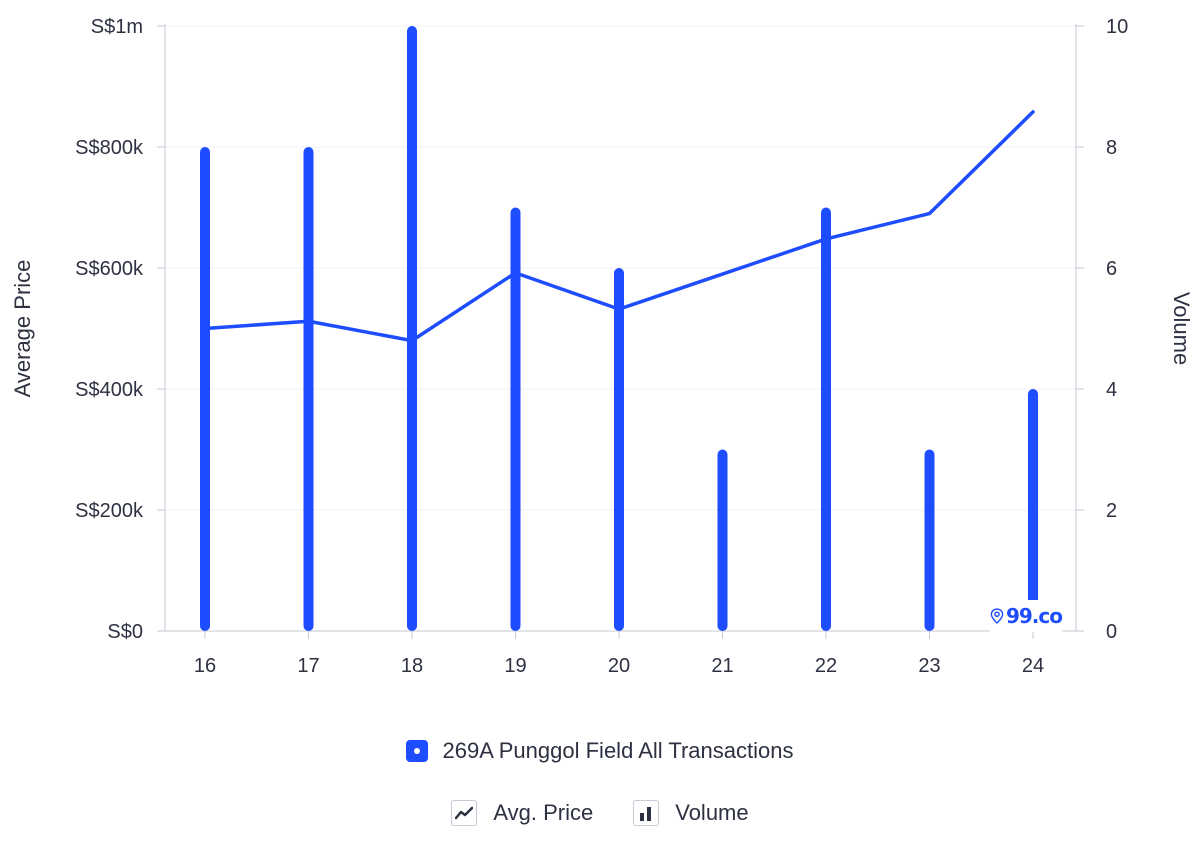 The height and width of the screenshot is (844, 1200). I want to click on x-tick-label: 17, so click(308, 666).